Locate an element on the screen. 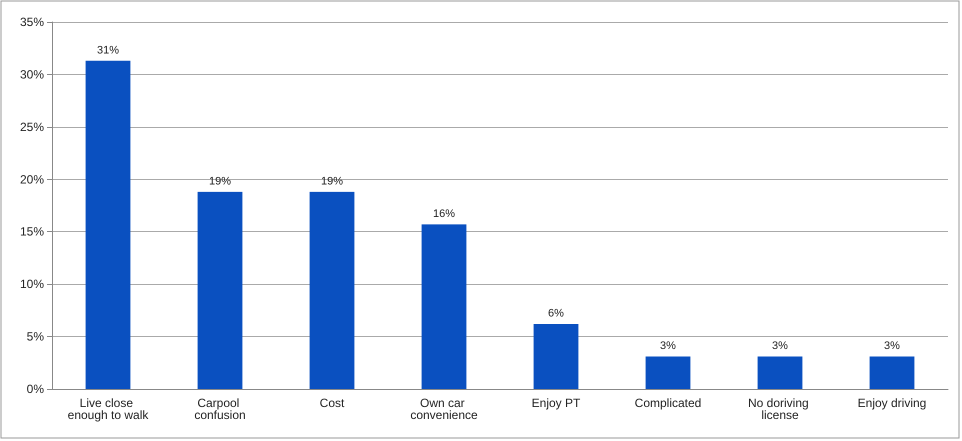 The width and height of the screenshot is (962, 441). x-tick-label: Live close enough to walk is located at coordinates (109, 409).